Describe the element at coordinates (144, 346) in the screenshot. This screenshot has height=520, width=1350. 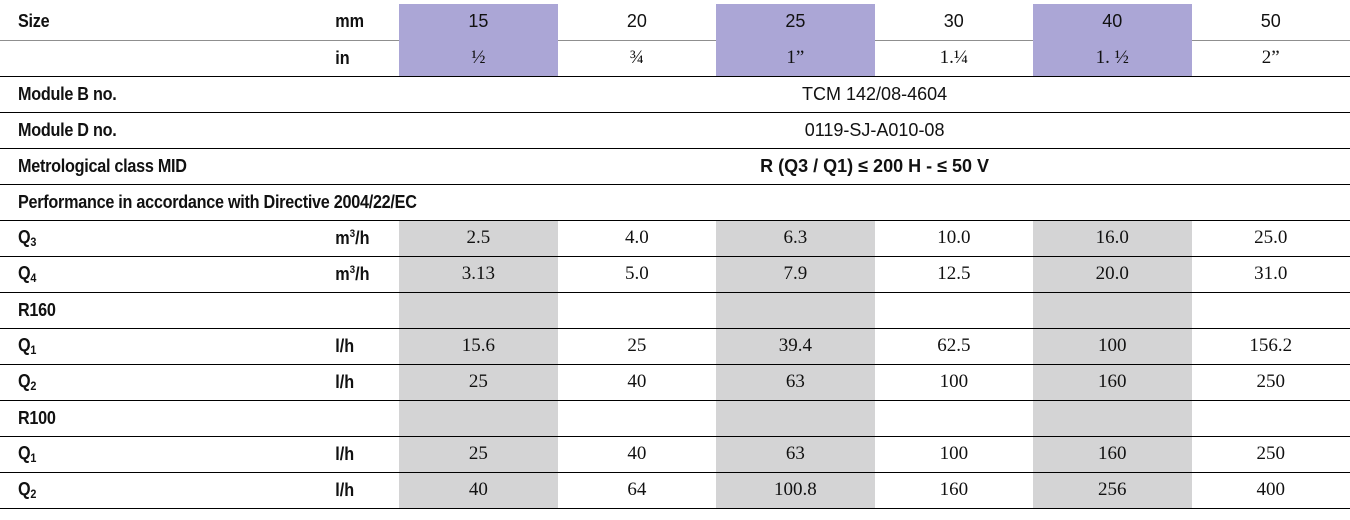
I see `r160-q1-label: Q1` at that location.